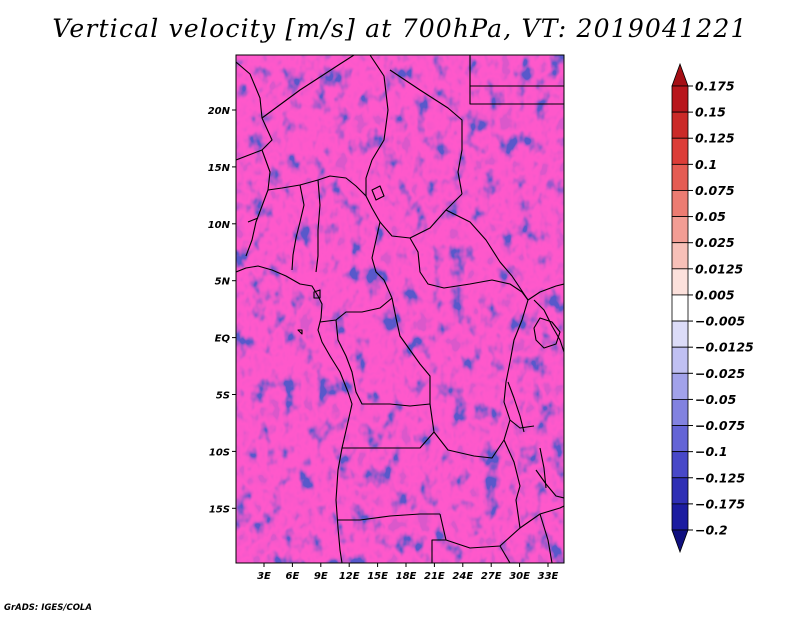  I want to click on island-bioko, so click(317, 294).